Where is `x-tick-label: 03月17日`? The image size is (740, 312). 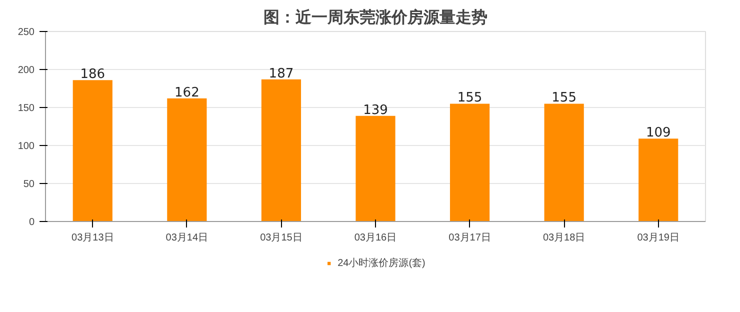 x-tick-label: 03月17日 is located at coordinates (469, 238).